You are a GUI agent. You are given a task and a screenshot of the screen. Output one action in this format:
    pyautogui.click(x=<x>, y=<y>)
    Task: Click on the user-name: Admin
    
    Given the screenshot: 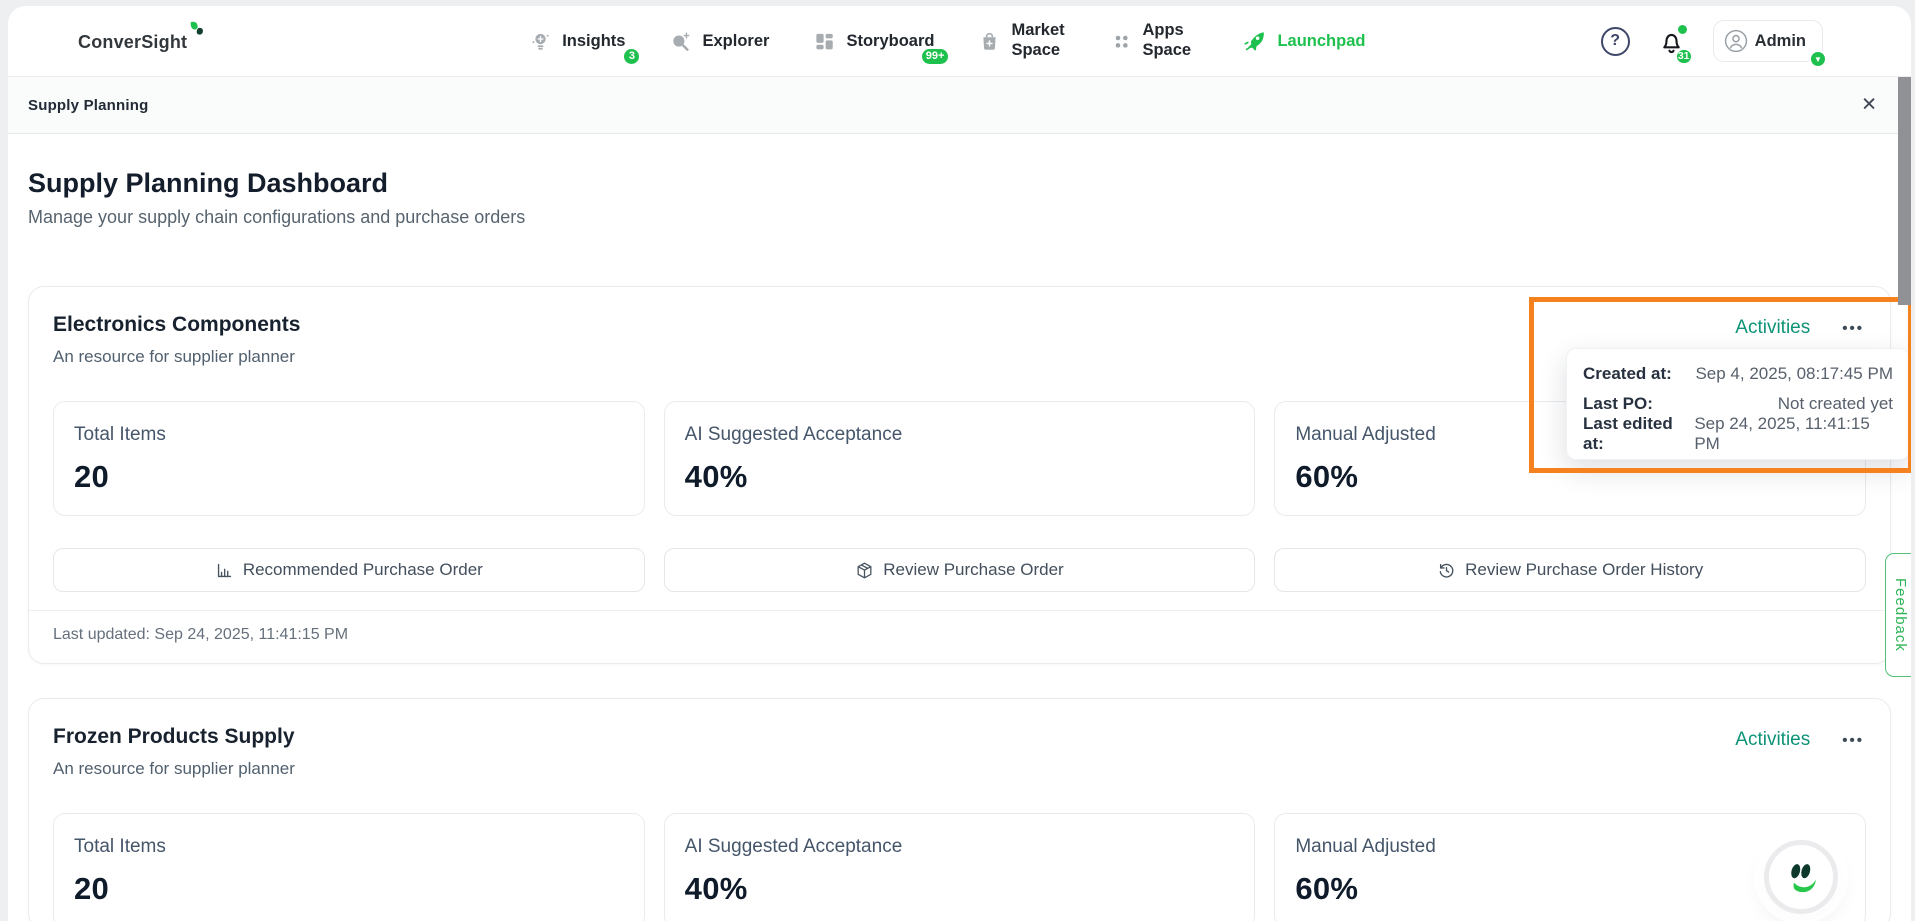 What is the action you would take?
    pyautogui.click(x=1780, y=40)
    